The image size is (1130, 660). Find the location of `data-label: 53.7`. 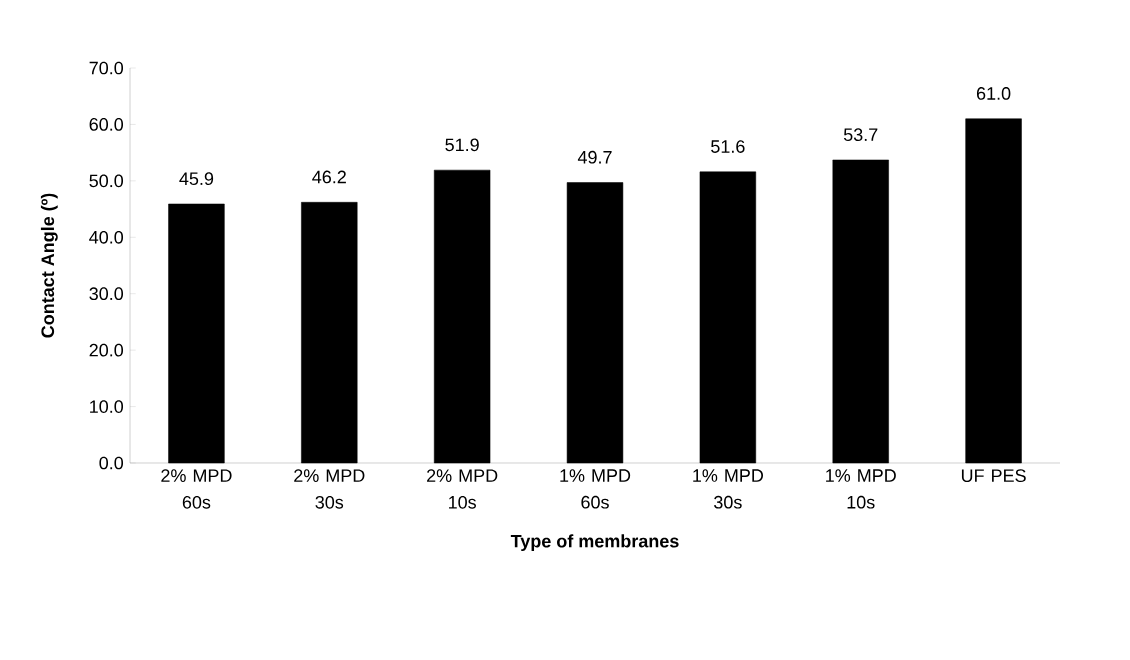

data-label: 53.7 is located at coordinates (860, 135).